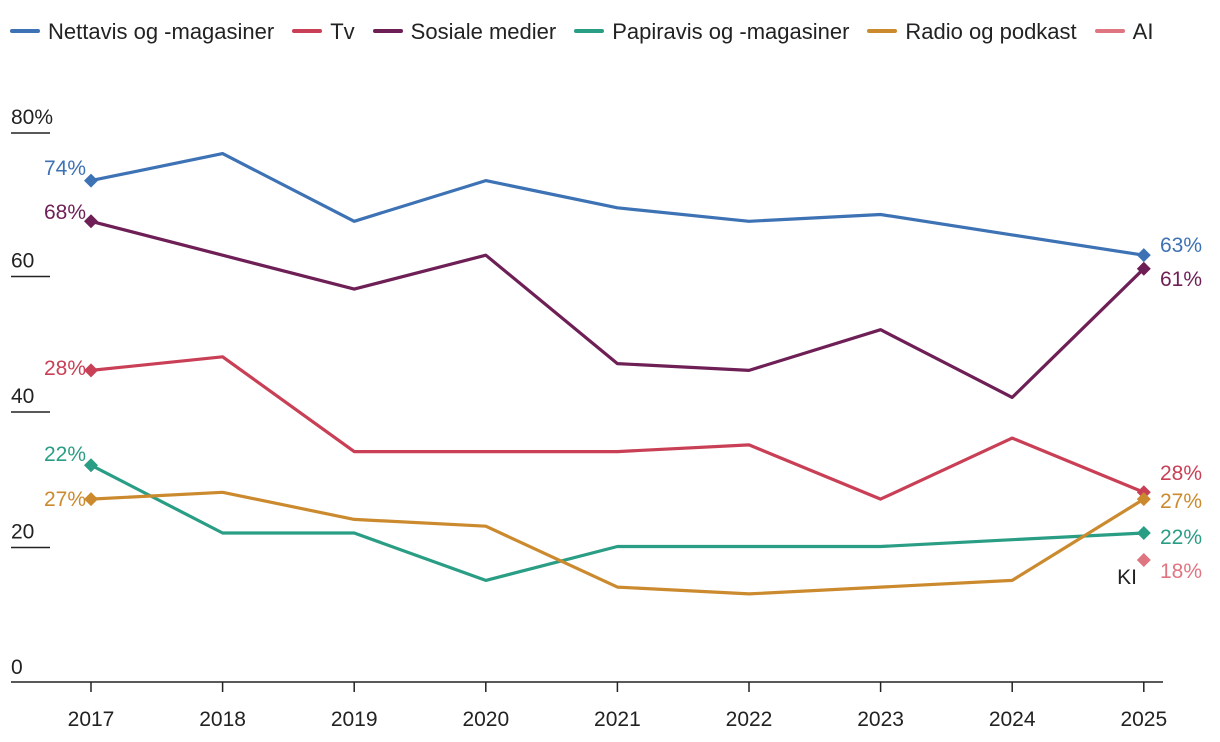 Image resolution: width=1220 pixels, height=742 pixels. Describe the element at coordinates (880, 719) in the screenshot. I see `x-tick-label: 2023` at that location.